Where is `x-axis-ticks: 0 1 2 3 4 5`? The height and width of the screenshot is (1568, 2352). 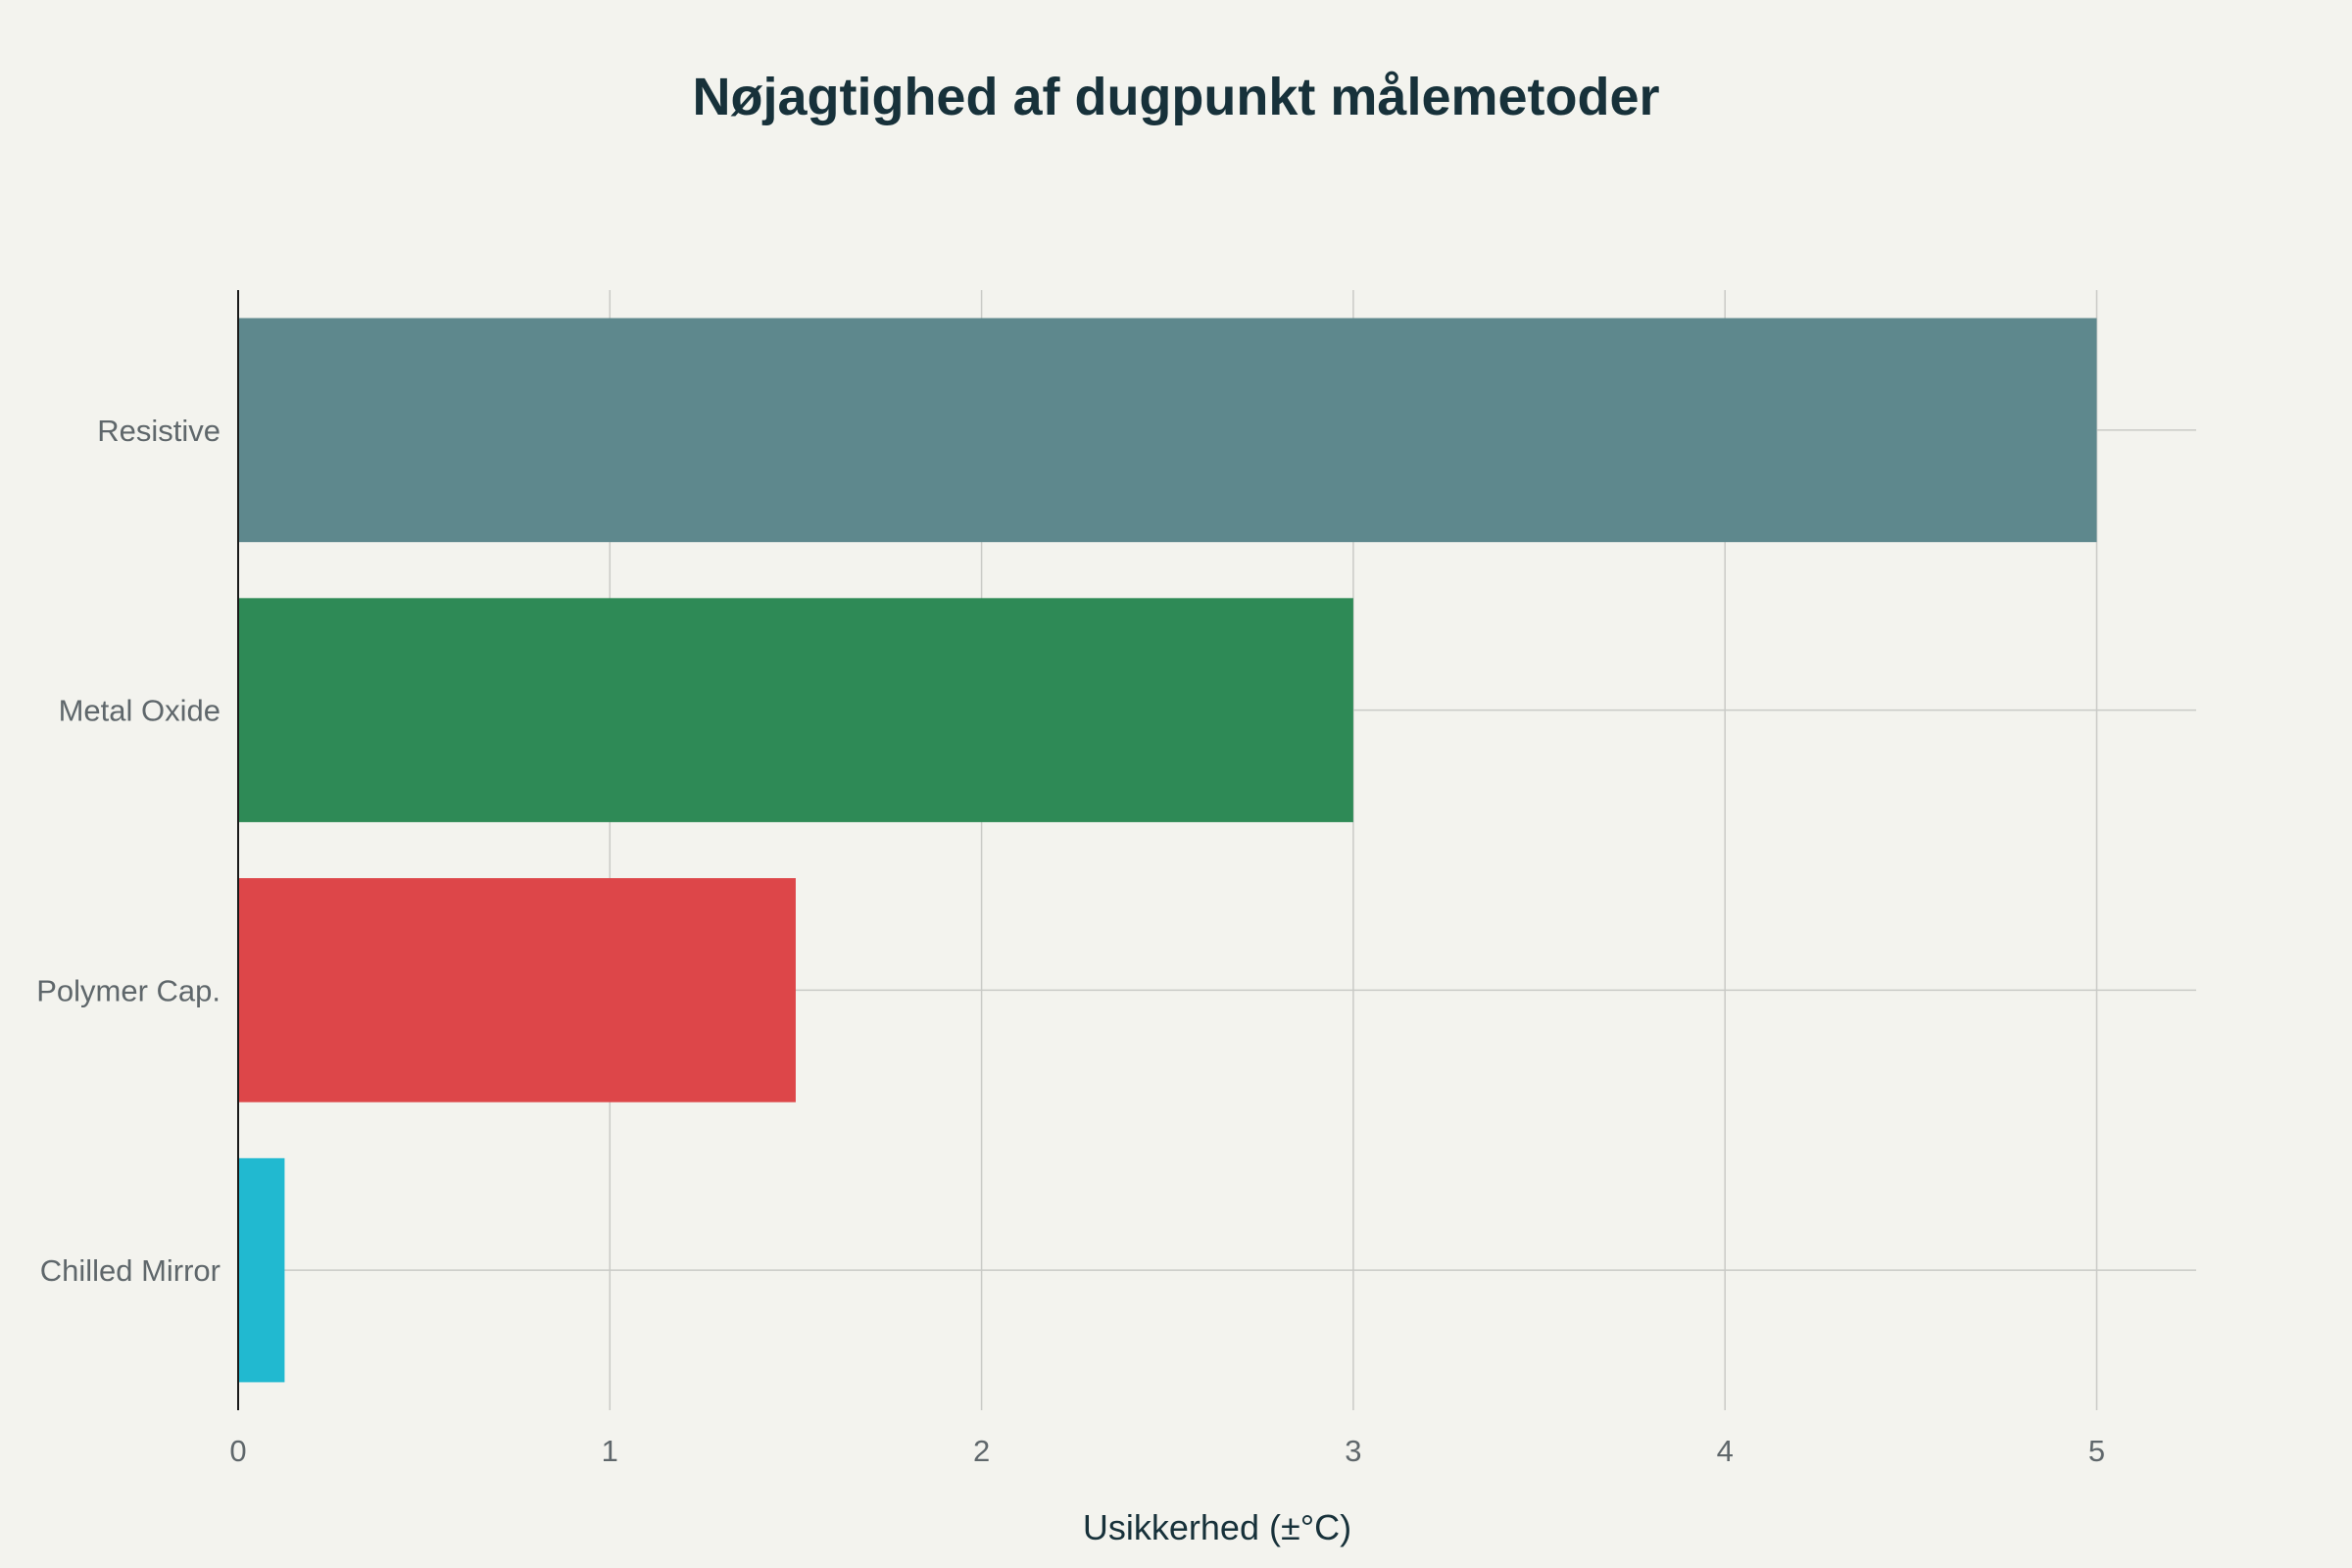 x-axis-ticks: 0 1 2 3 4 5 is located at coordinates (1167, 1451).